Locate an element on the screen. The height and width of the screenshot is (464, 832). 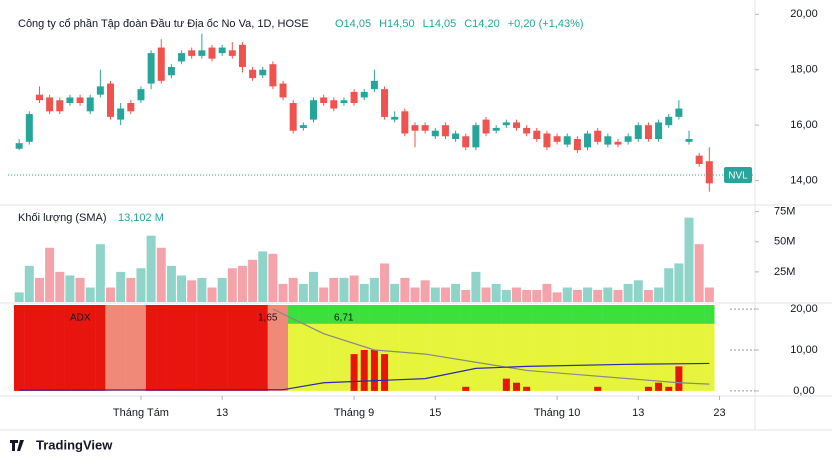
indicator-line is located at coordinates (364, 376).